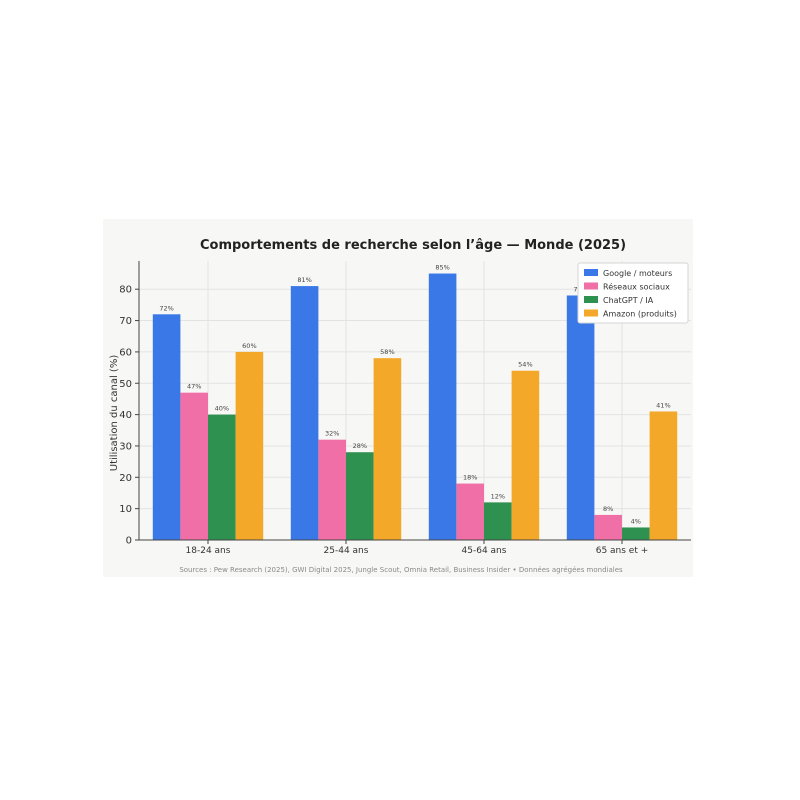  Describe the element at coordinates (622, 551) in the screenshot. I see `x-tick-label: 65 ans et +` at that location.